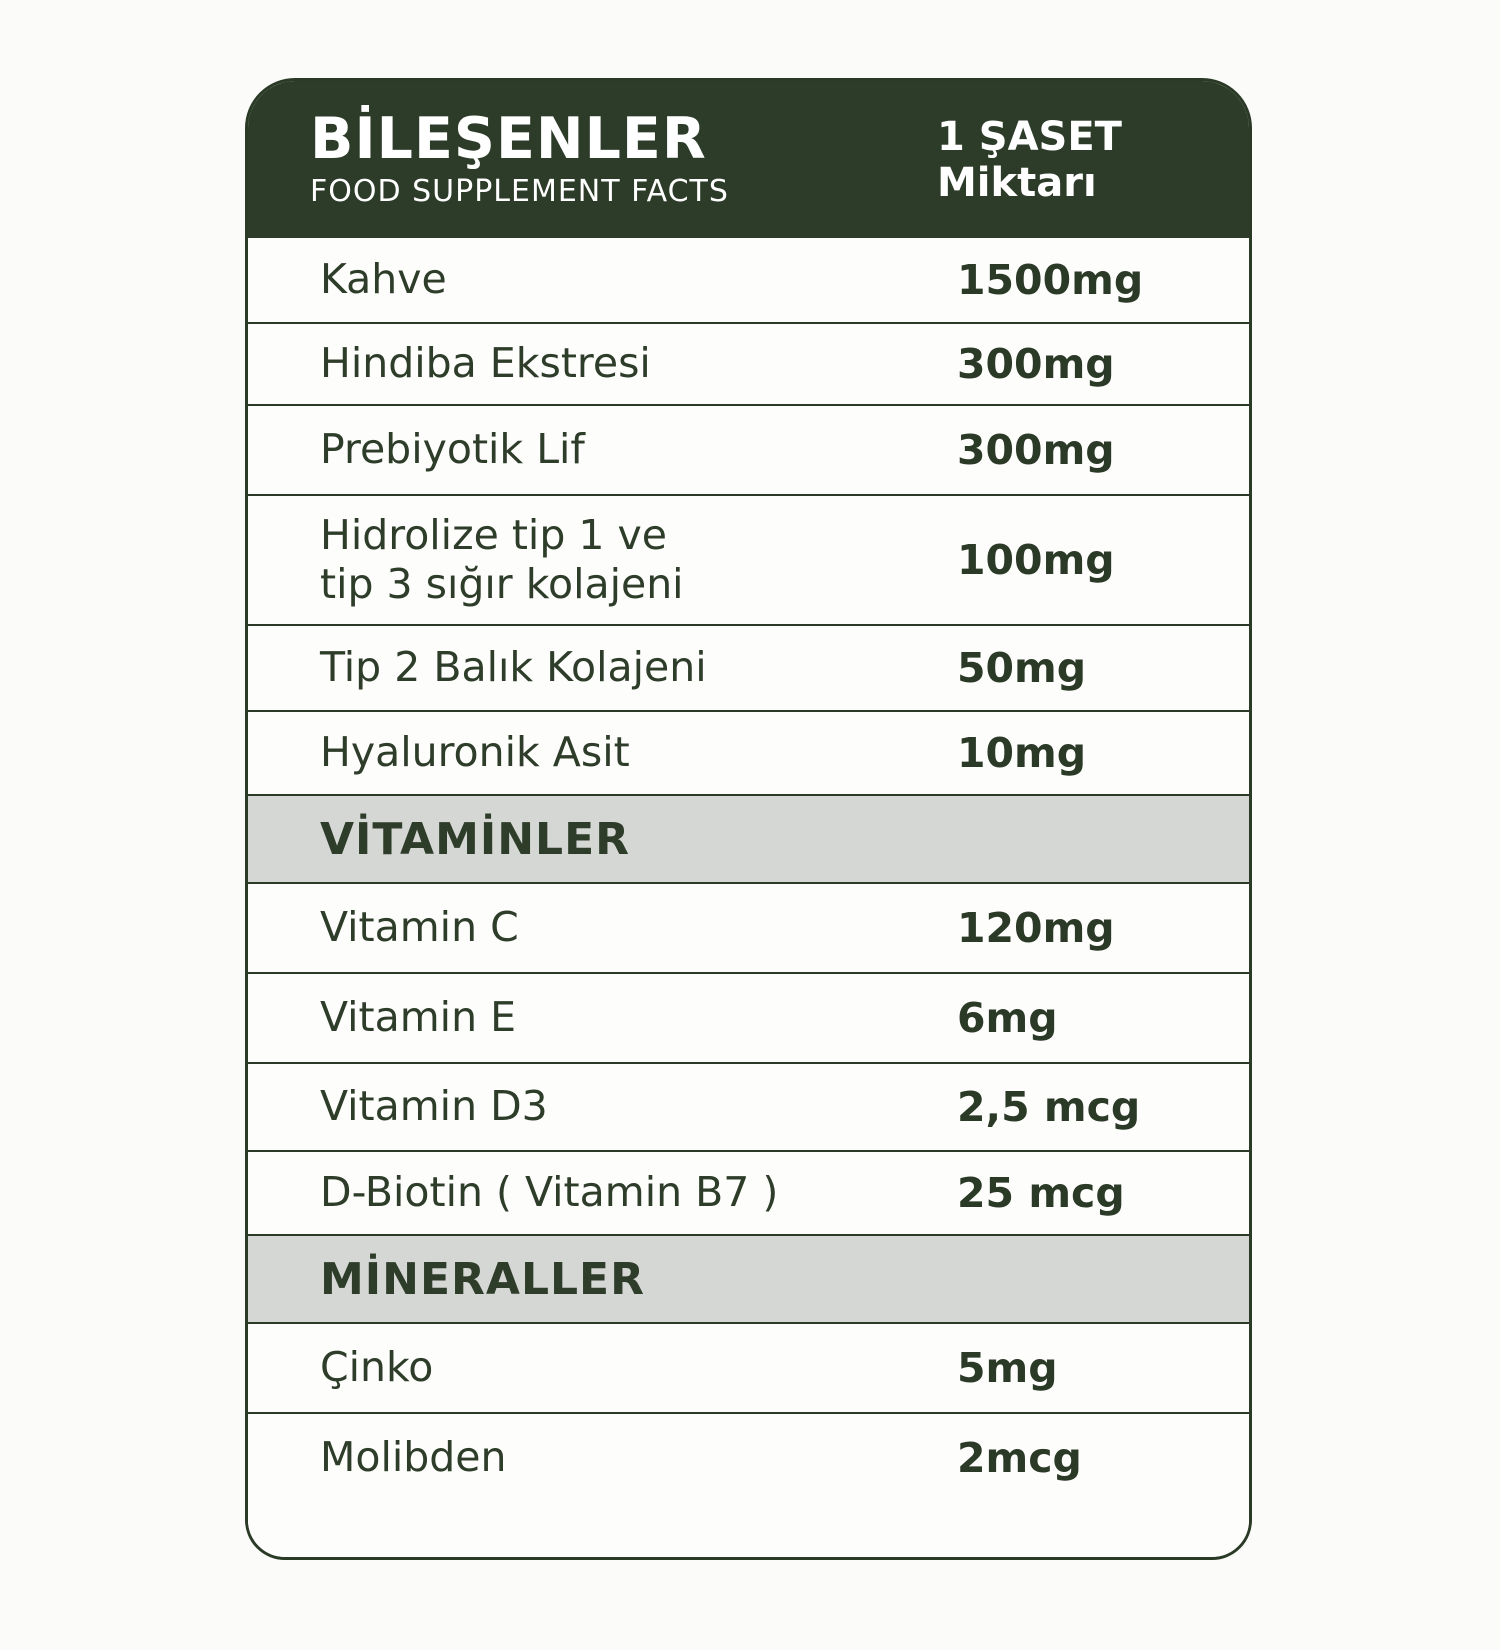 This screenshot has height=1650, width=1500. What do you see at coordinates (1017, 182) in the screenshot?
I see `amount-column-header-line2: Miktarı` at bounding box center [1017, 182].